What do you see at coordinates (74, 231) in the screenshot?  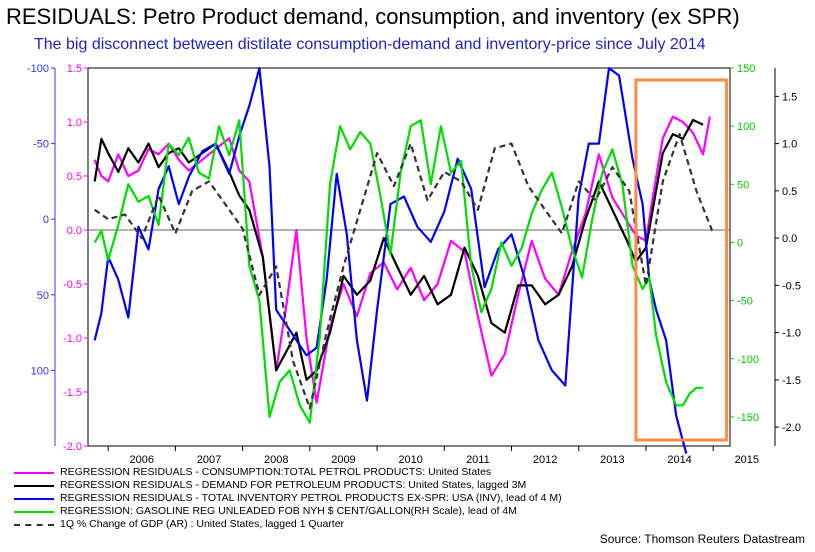 I see `left-axis-tick-label: 0.0` at bounding box center [74, 231].